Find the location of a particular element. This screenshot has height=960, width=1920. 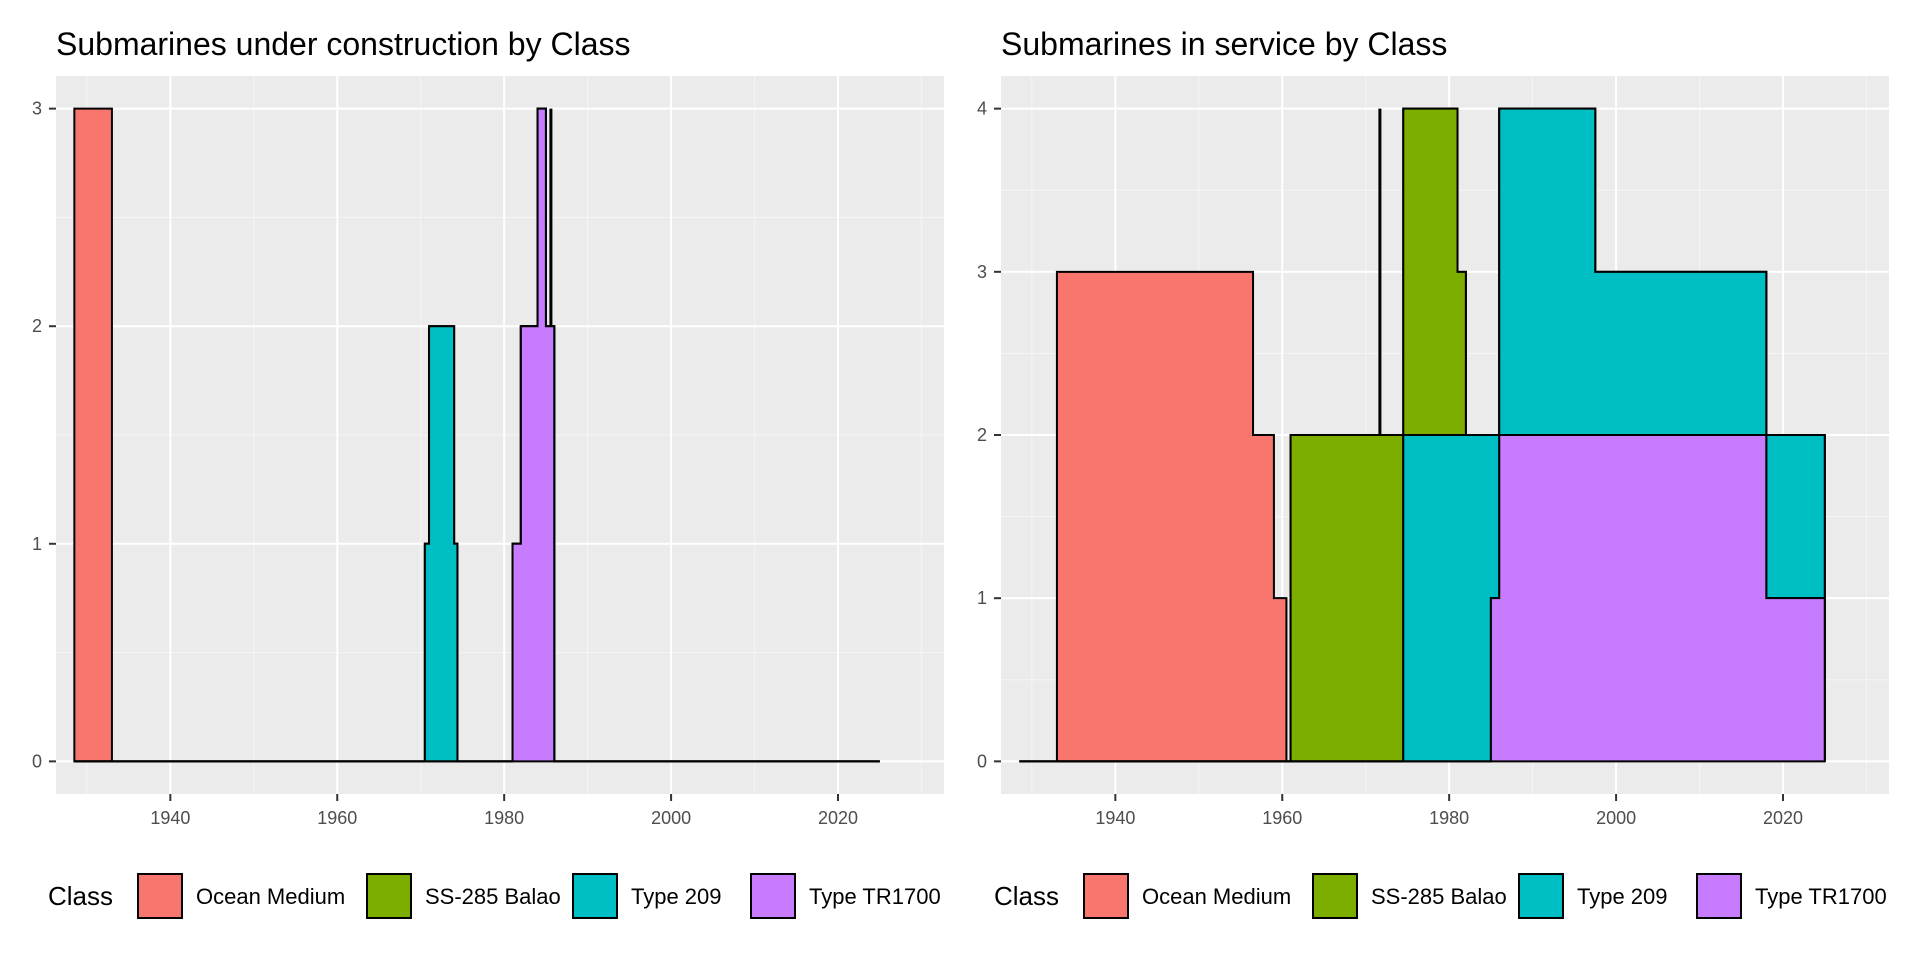

chart-title-left: Submarines under construction by Class is located at coordinates (343, 44).